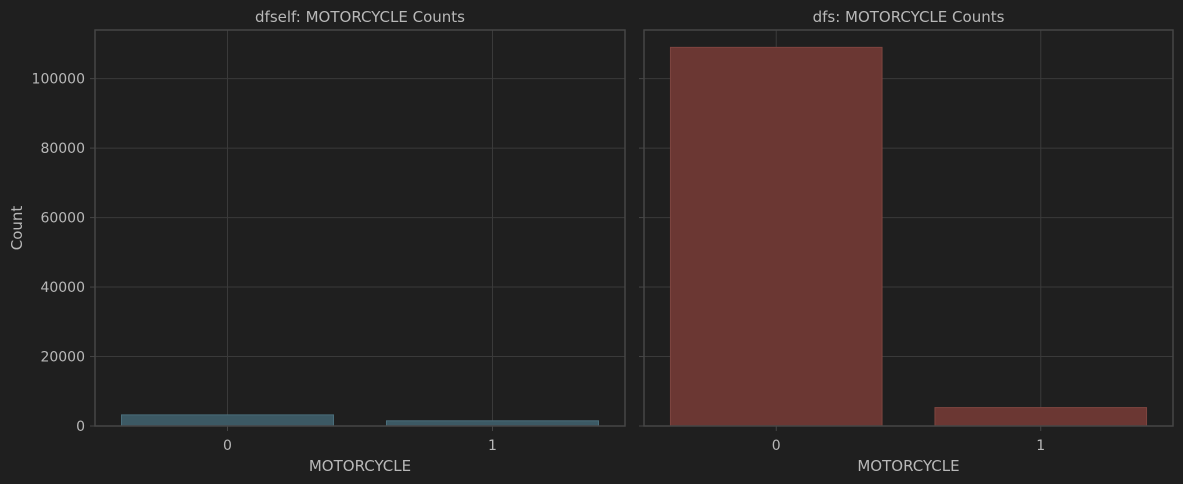 The height and width of the screenshot is (484, 1183). I want to click on y-axis-label: Count, so click(17, 228).